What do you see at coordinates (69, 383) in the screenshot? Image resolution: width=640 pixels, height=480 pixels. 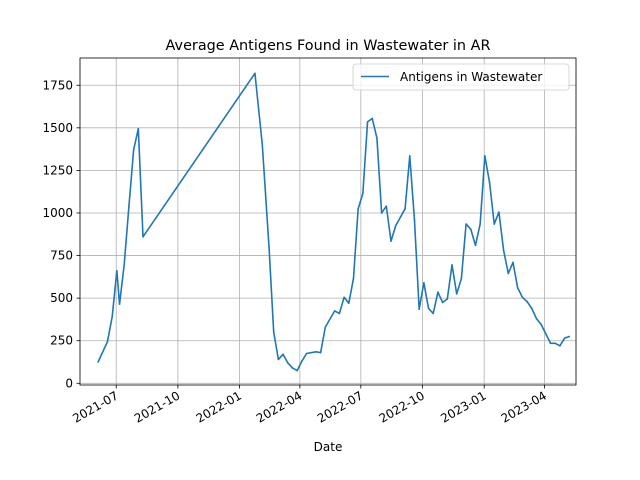 I see `y-tick-label: 0` at bounding box center [69, 383].